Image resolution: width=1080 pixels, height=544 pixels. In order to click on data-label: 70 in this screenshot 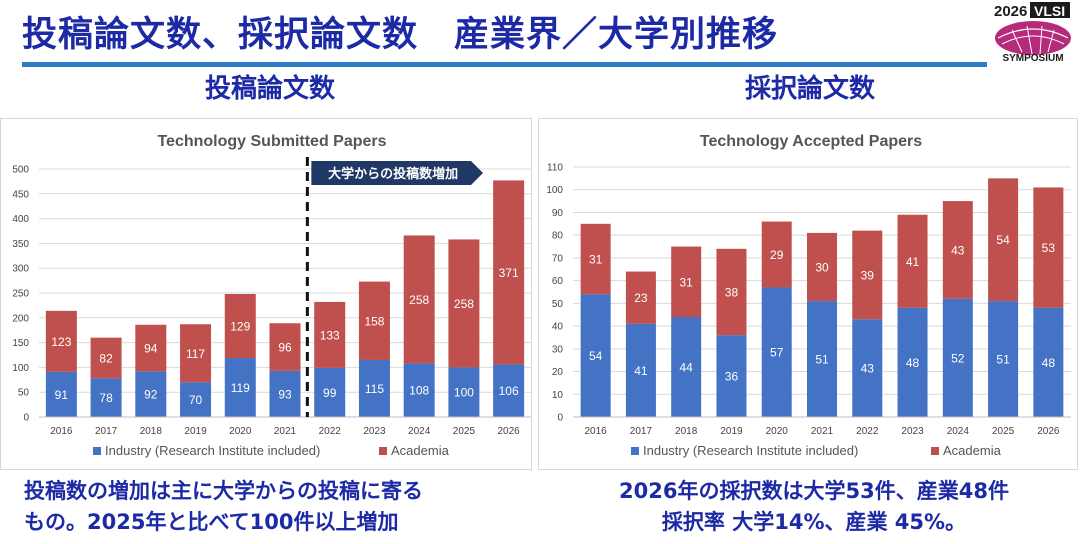, I will do `click(196, 400)`.